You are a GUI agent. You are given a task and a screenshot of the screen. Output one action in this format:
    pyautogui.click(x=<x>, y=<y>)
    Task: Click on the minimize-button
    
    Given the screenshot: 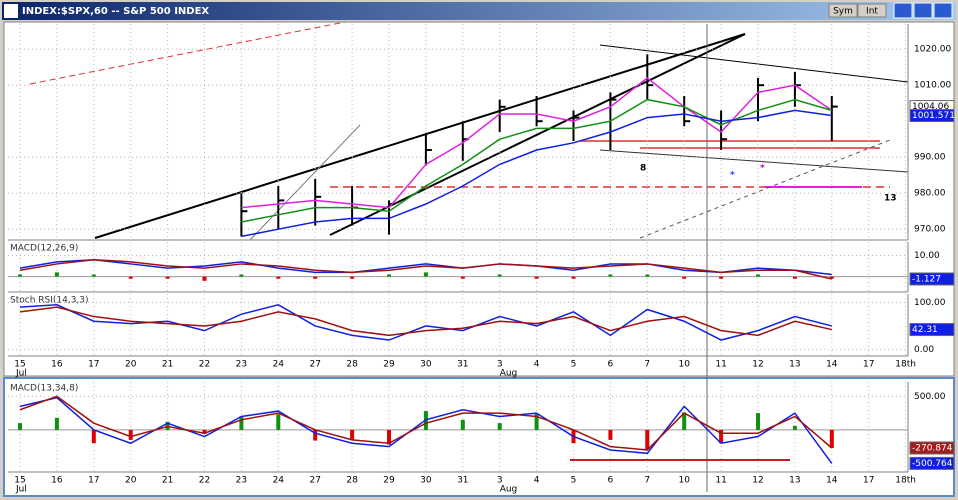 What is the action you would take?
    pyautogui.click(x=903, y=10)
    